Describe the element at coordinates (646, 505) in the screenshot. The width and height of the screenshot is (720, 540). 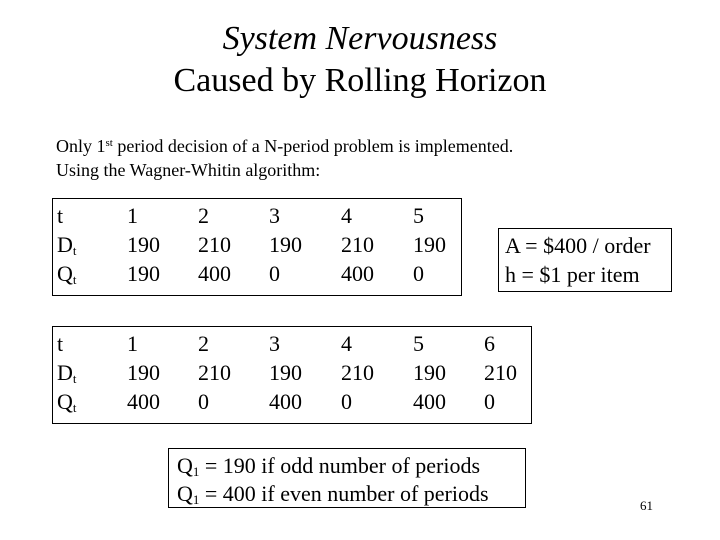
I see `page-number: 61` at that location.